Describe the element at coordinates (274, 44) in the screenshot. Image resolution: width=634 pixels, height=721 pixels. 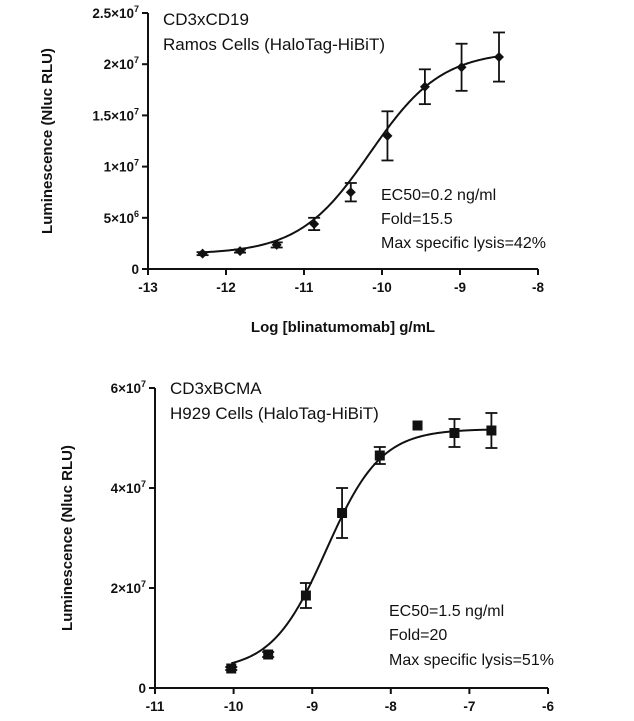
I see `chart-title: Ramos Cells (HaloTag-HiBiT)` at that location.